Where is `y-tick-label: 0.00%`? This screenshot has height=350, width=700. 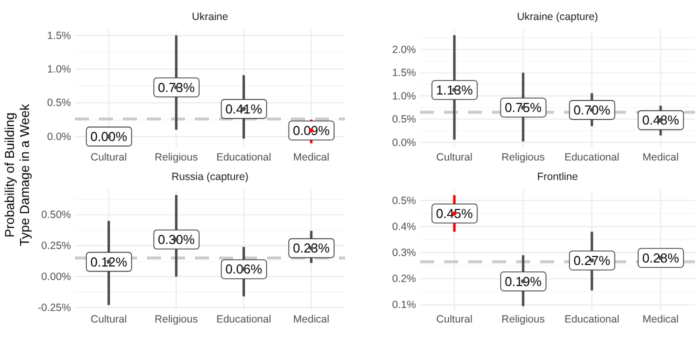 y-tick-label: 0.00% is located at coordinates (56, 276).